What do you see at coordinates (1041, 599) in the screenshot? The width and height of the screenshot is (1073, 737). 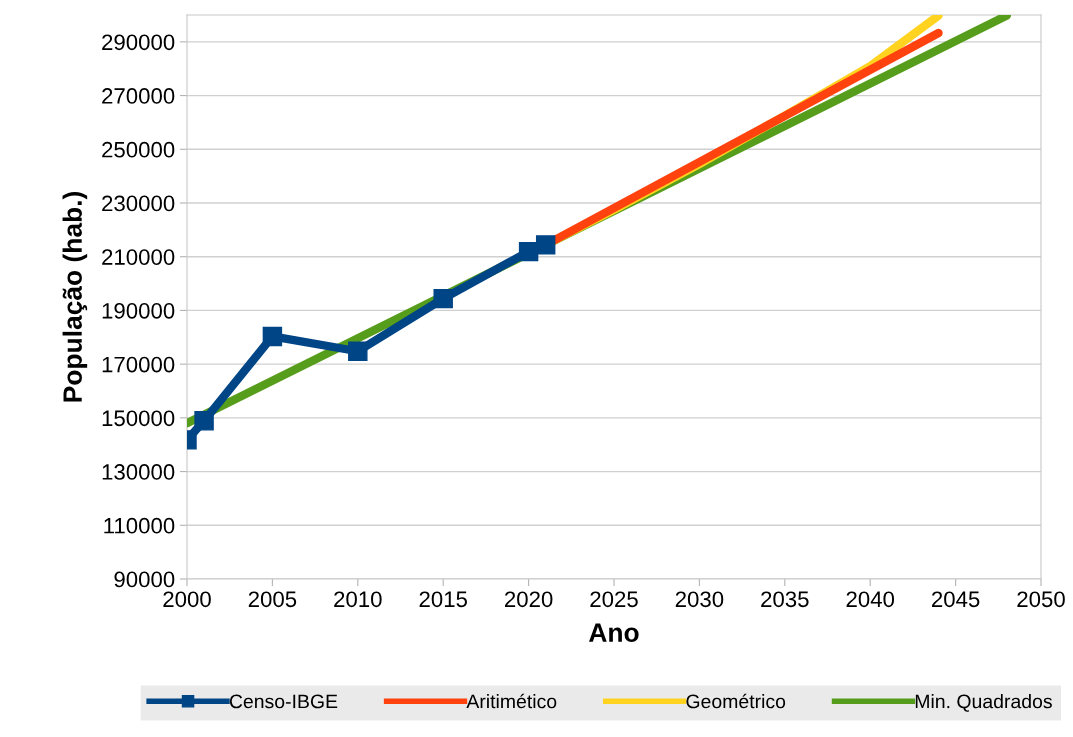 I see `x-tick-label: 2050` at bounding box center [1041, 599].